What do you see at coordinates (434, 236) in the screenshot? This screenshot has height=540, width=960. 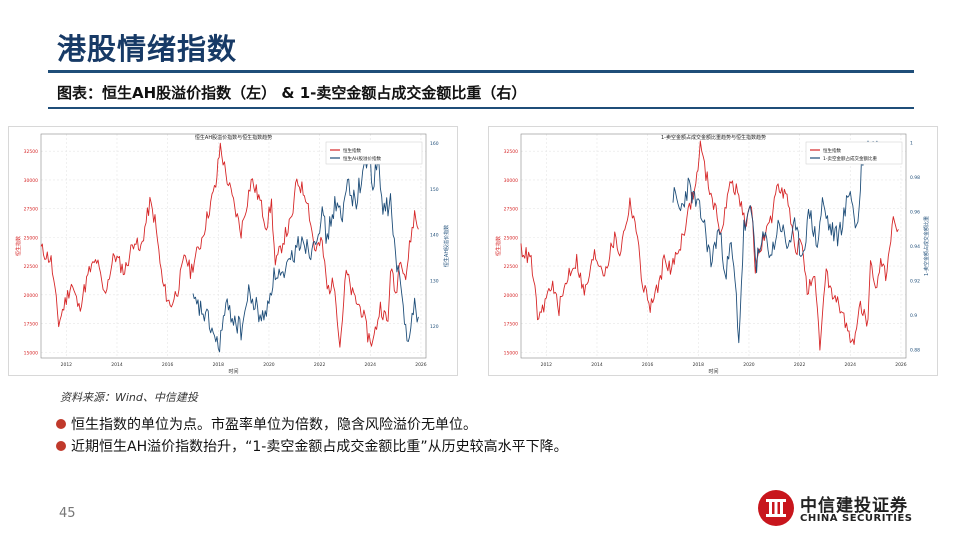 I see `y-right-tick-label: 140` at bounding box center [434, 236].